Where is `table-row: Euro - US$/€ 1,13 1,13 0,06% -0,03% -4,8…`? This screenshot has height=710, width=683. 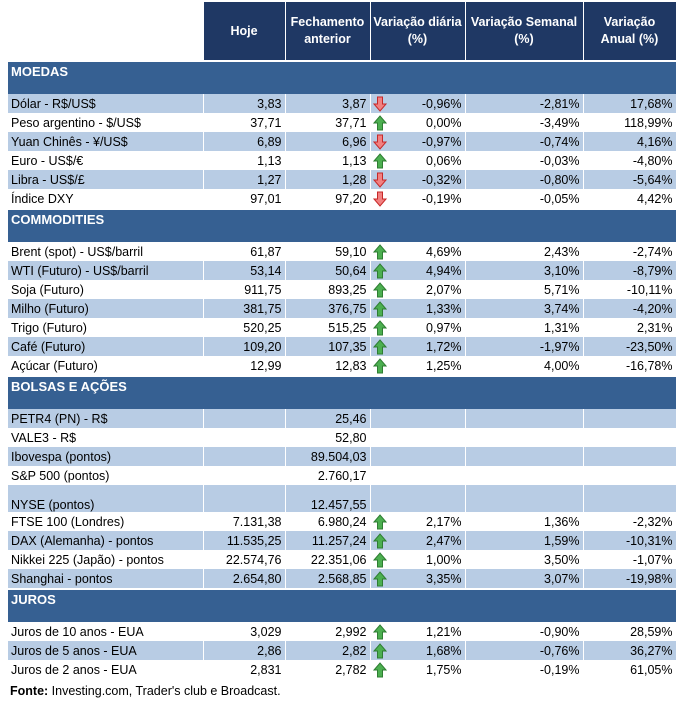 table-row: Euro - US$/€ 1,13 1,13 0,06% -0,03% -4,8… is located at coordinates (342, 160).